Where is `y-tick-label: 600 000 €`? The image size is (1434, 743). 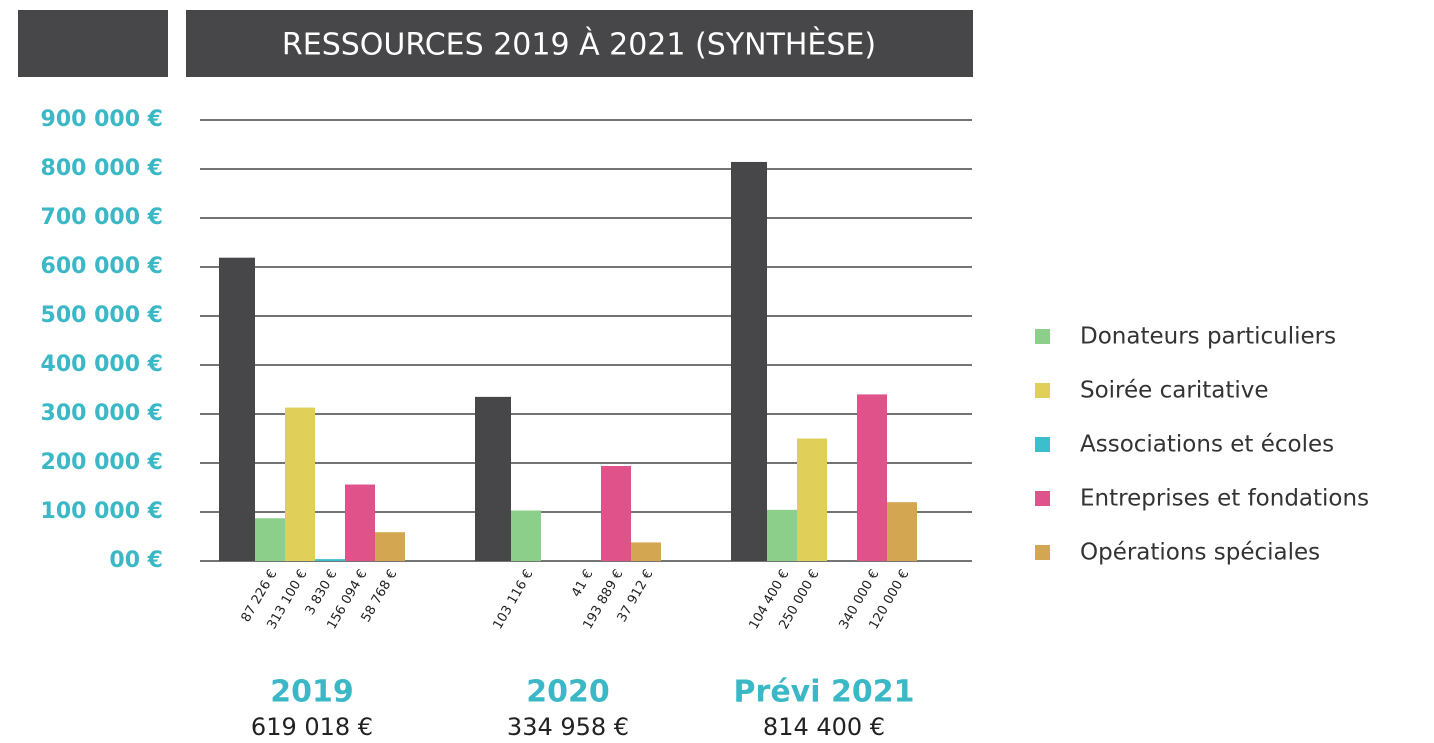 y-tick-label: 600 000 € is located at coordinates (102, 266).